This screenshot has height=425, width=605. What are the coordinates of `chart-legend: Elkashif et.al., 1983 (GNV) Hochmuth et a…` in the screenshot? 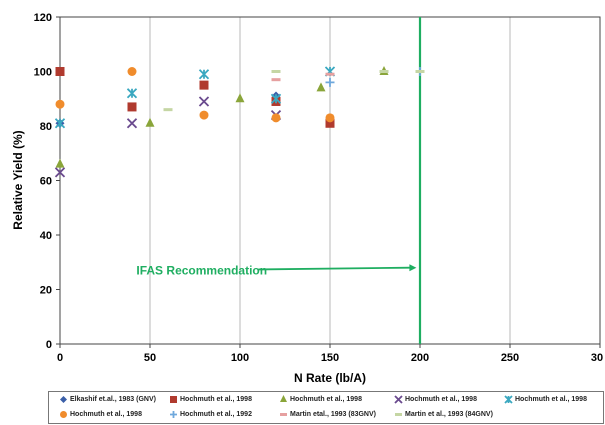 It's located at (326, 407).